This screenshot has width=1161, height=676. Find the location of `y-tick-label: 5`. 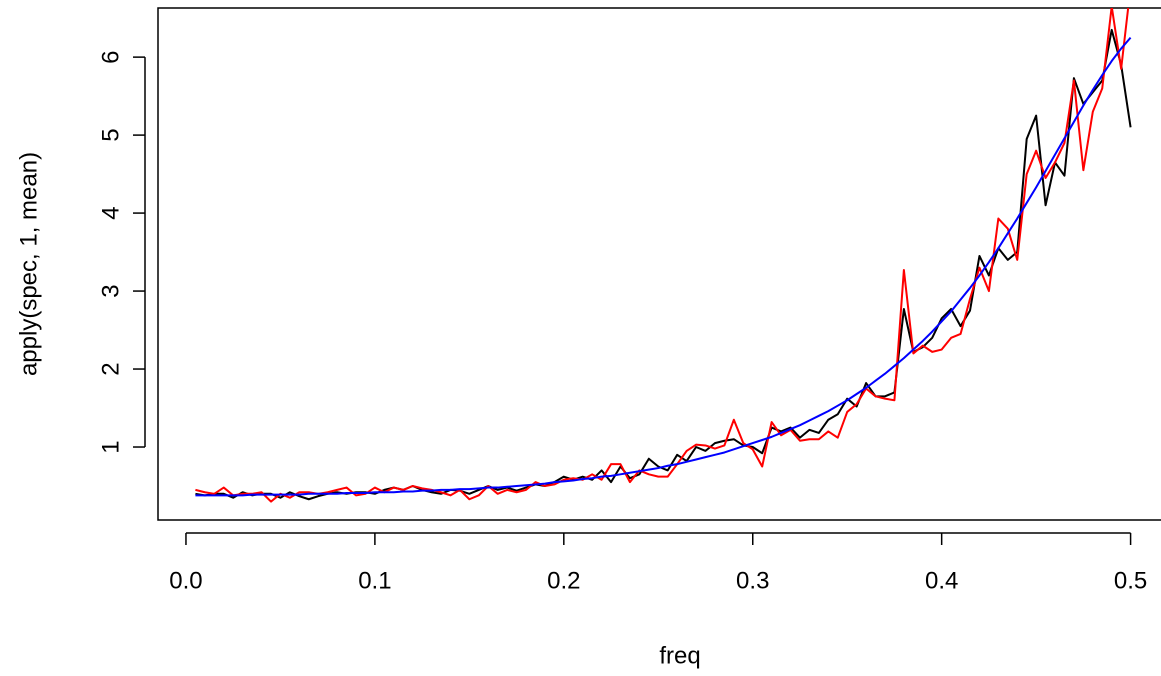

y-tick-label: 5 is located at coordinates (110, 134).